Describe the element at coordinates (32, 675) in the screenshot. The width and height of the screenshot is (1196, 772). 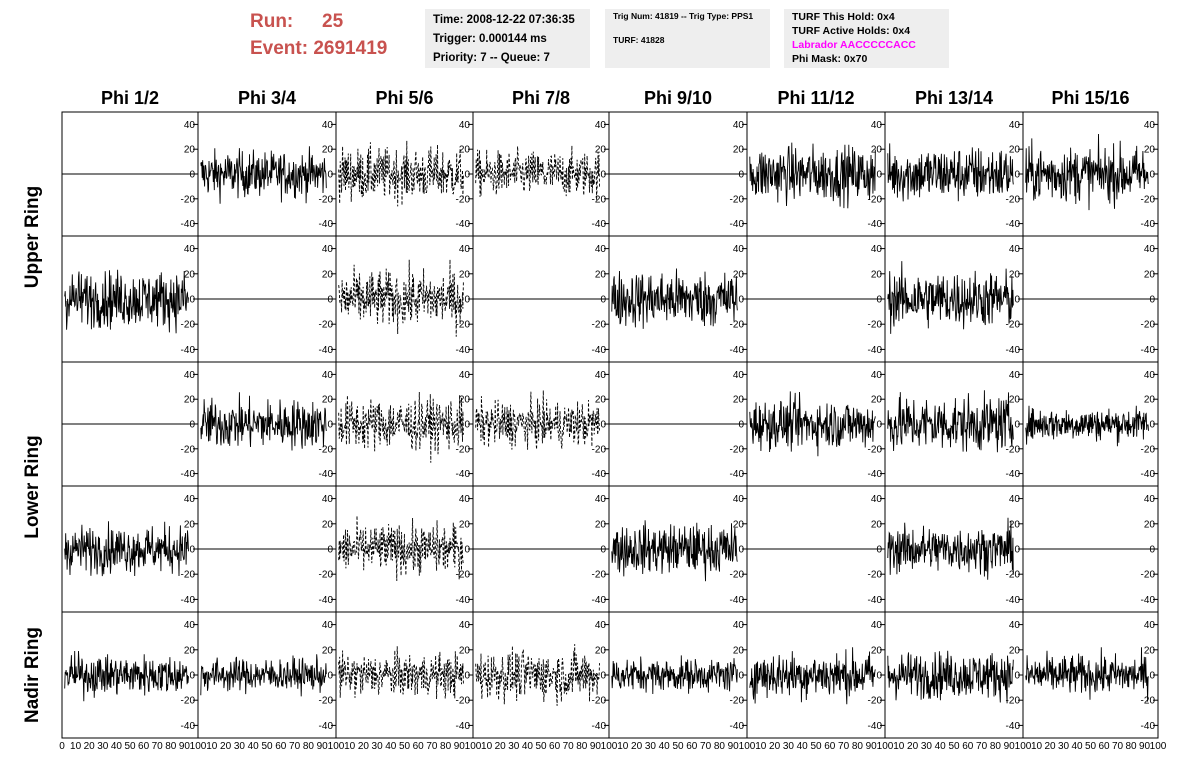
I see `row-label: Nadir Ring` at that location.